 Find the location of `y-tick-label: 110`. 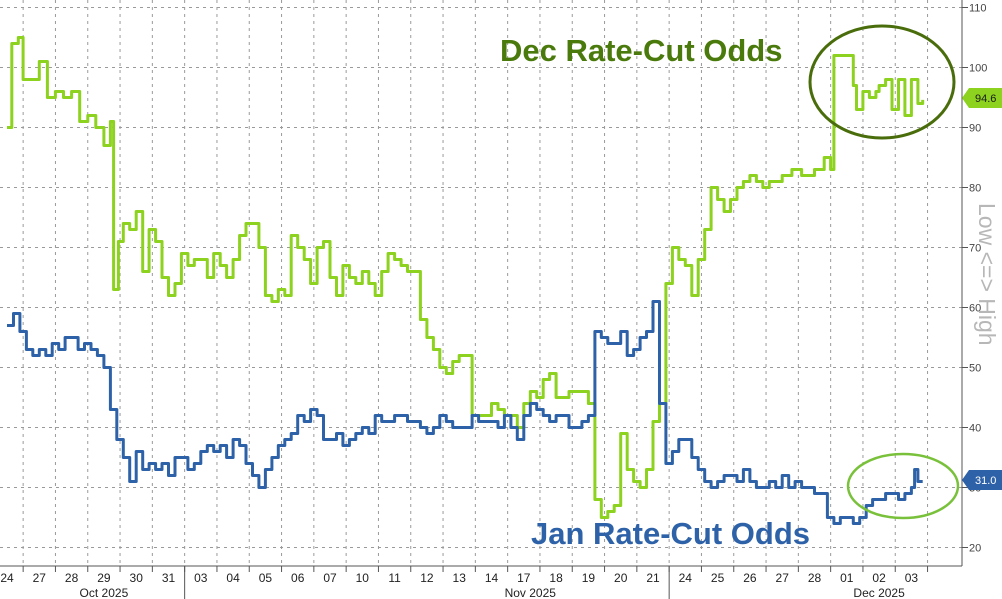

y-tick-label: 110 is located at coordinates (978, 9).